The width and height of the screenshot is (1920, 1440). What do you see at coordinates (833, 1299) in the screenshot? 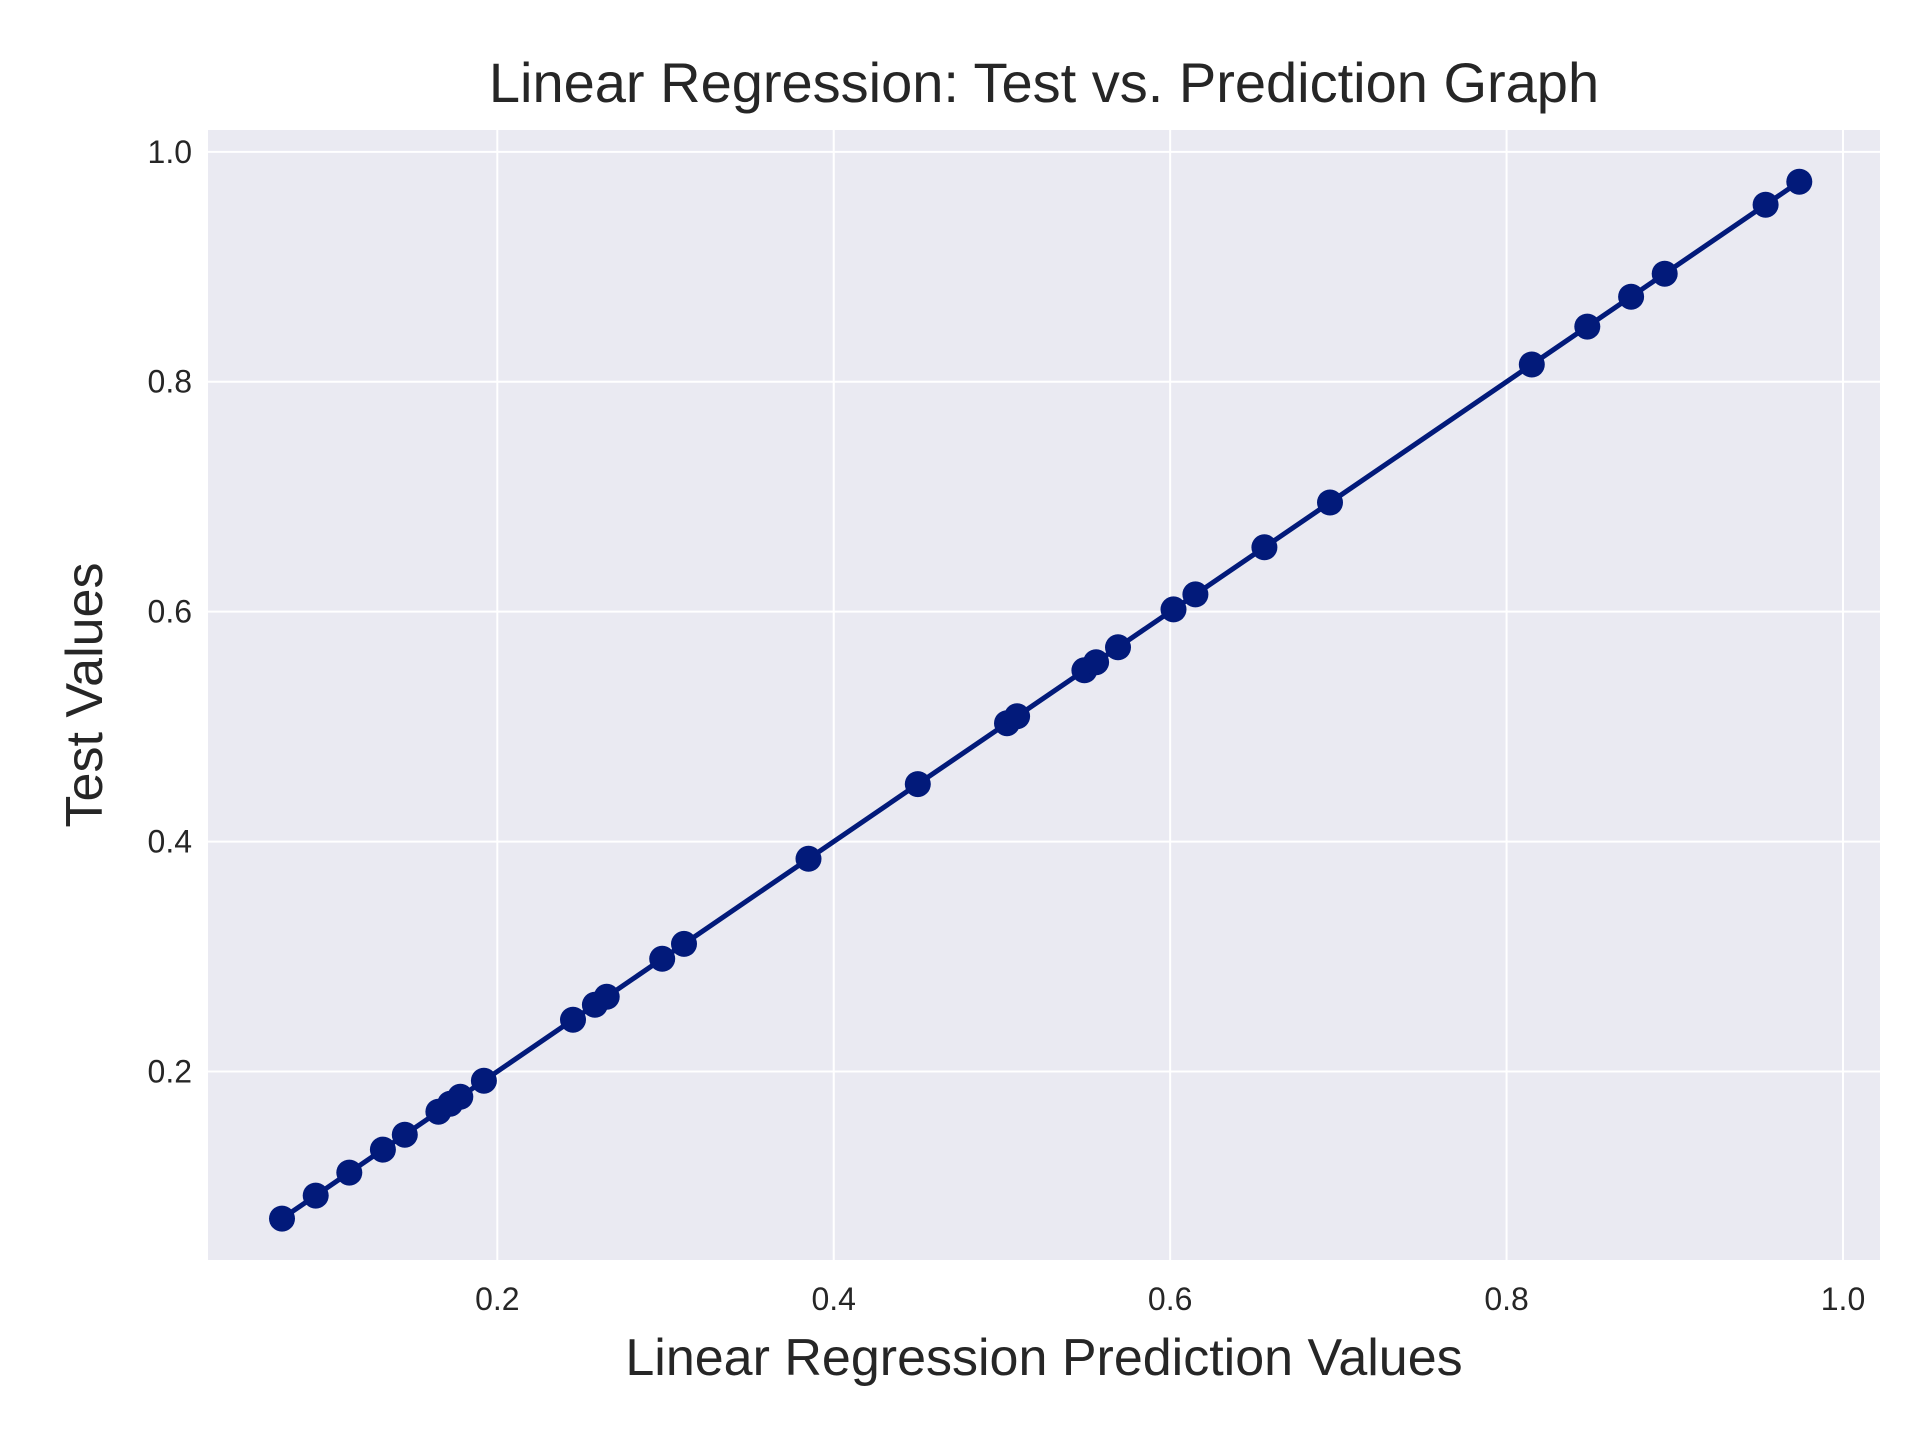
I see `x-tick-label: 0.4` at bounding box center [833, 1299].